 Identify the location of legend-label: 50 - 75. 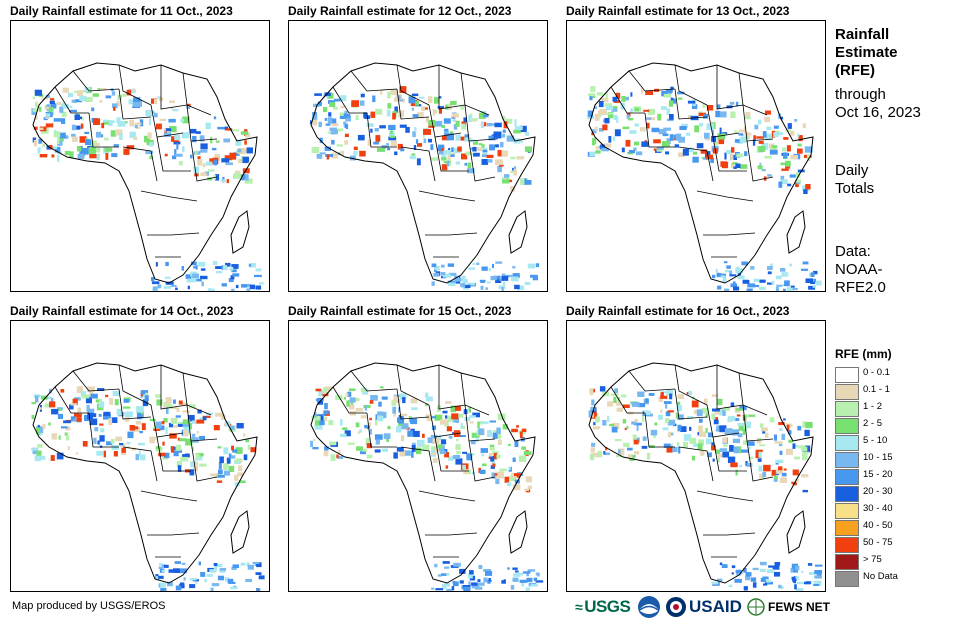
(878, 542).